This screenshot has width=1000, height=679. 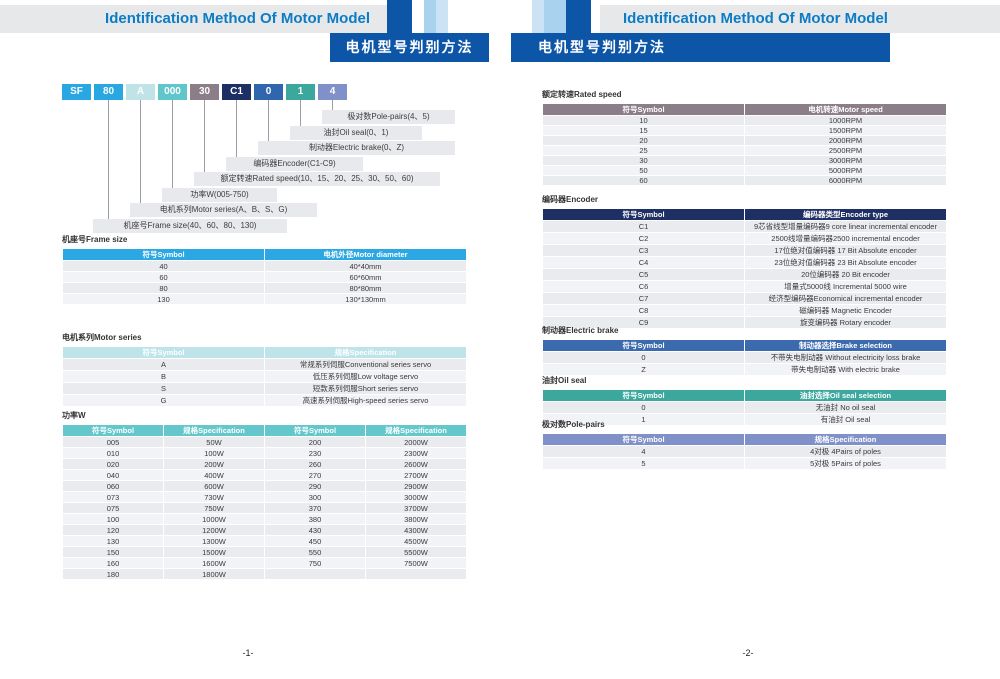 I want to click on decor-square, so click(x=442, y=16).